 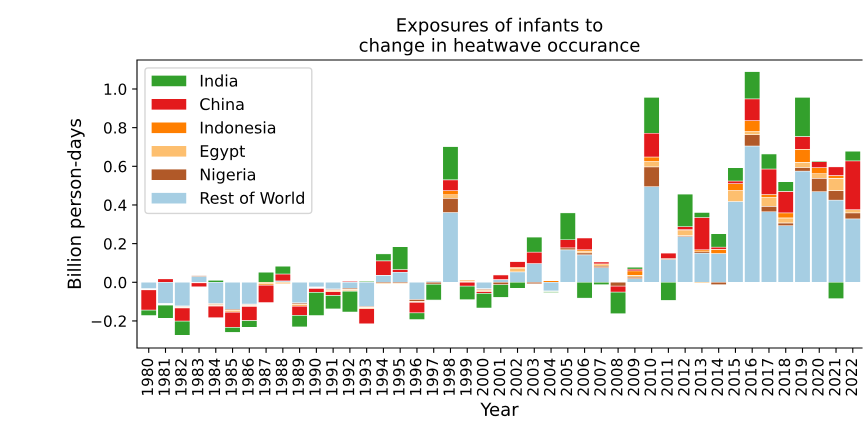 I want to click on x-tick-label: 1983, so click(x=198, y=376).